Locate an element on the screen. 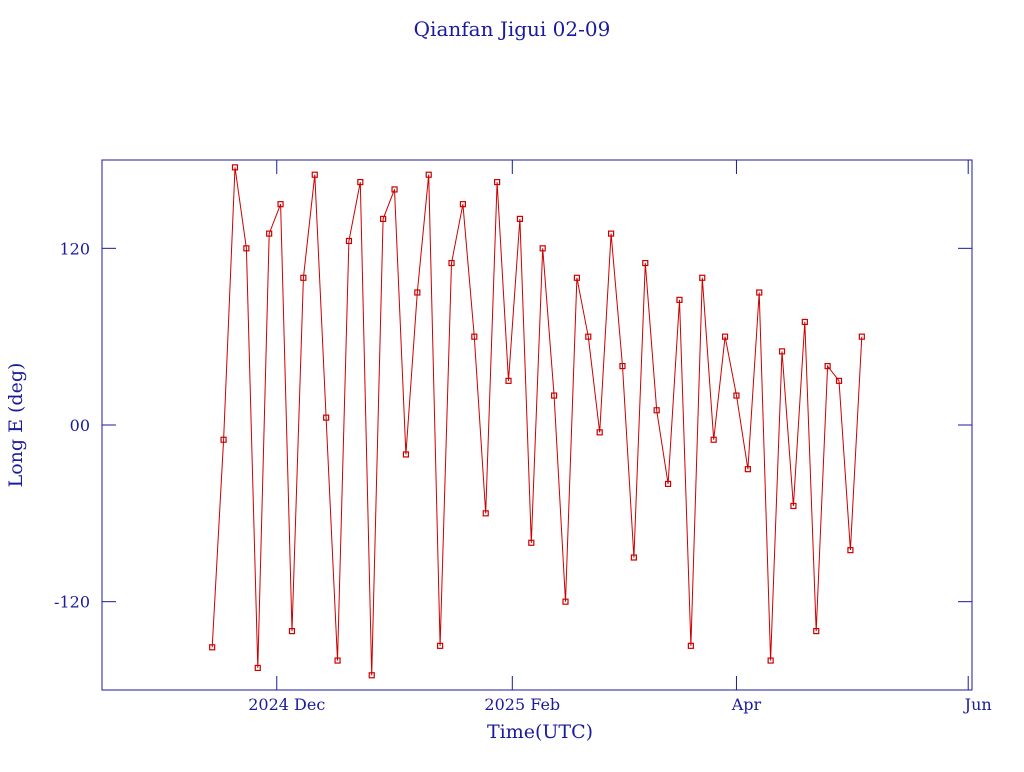 The image size is (1024, 772). x-axis-label: Time(UTC) is located at coordinates (540, 732).